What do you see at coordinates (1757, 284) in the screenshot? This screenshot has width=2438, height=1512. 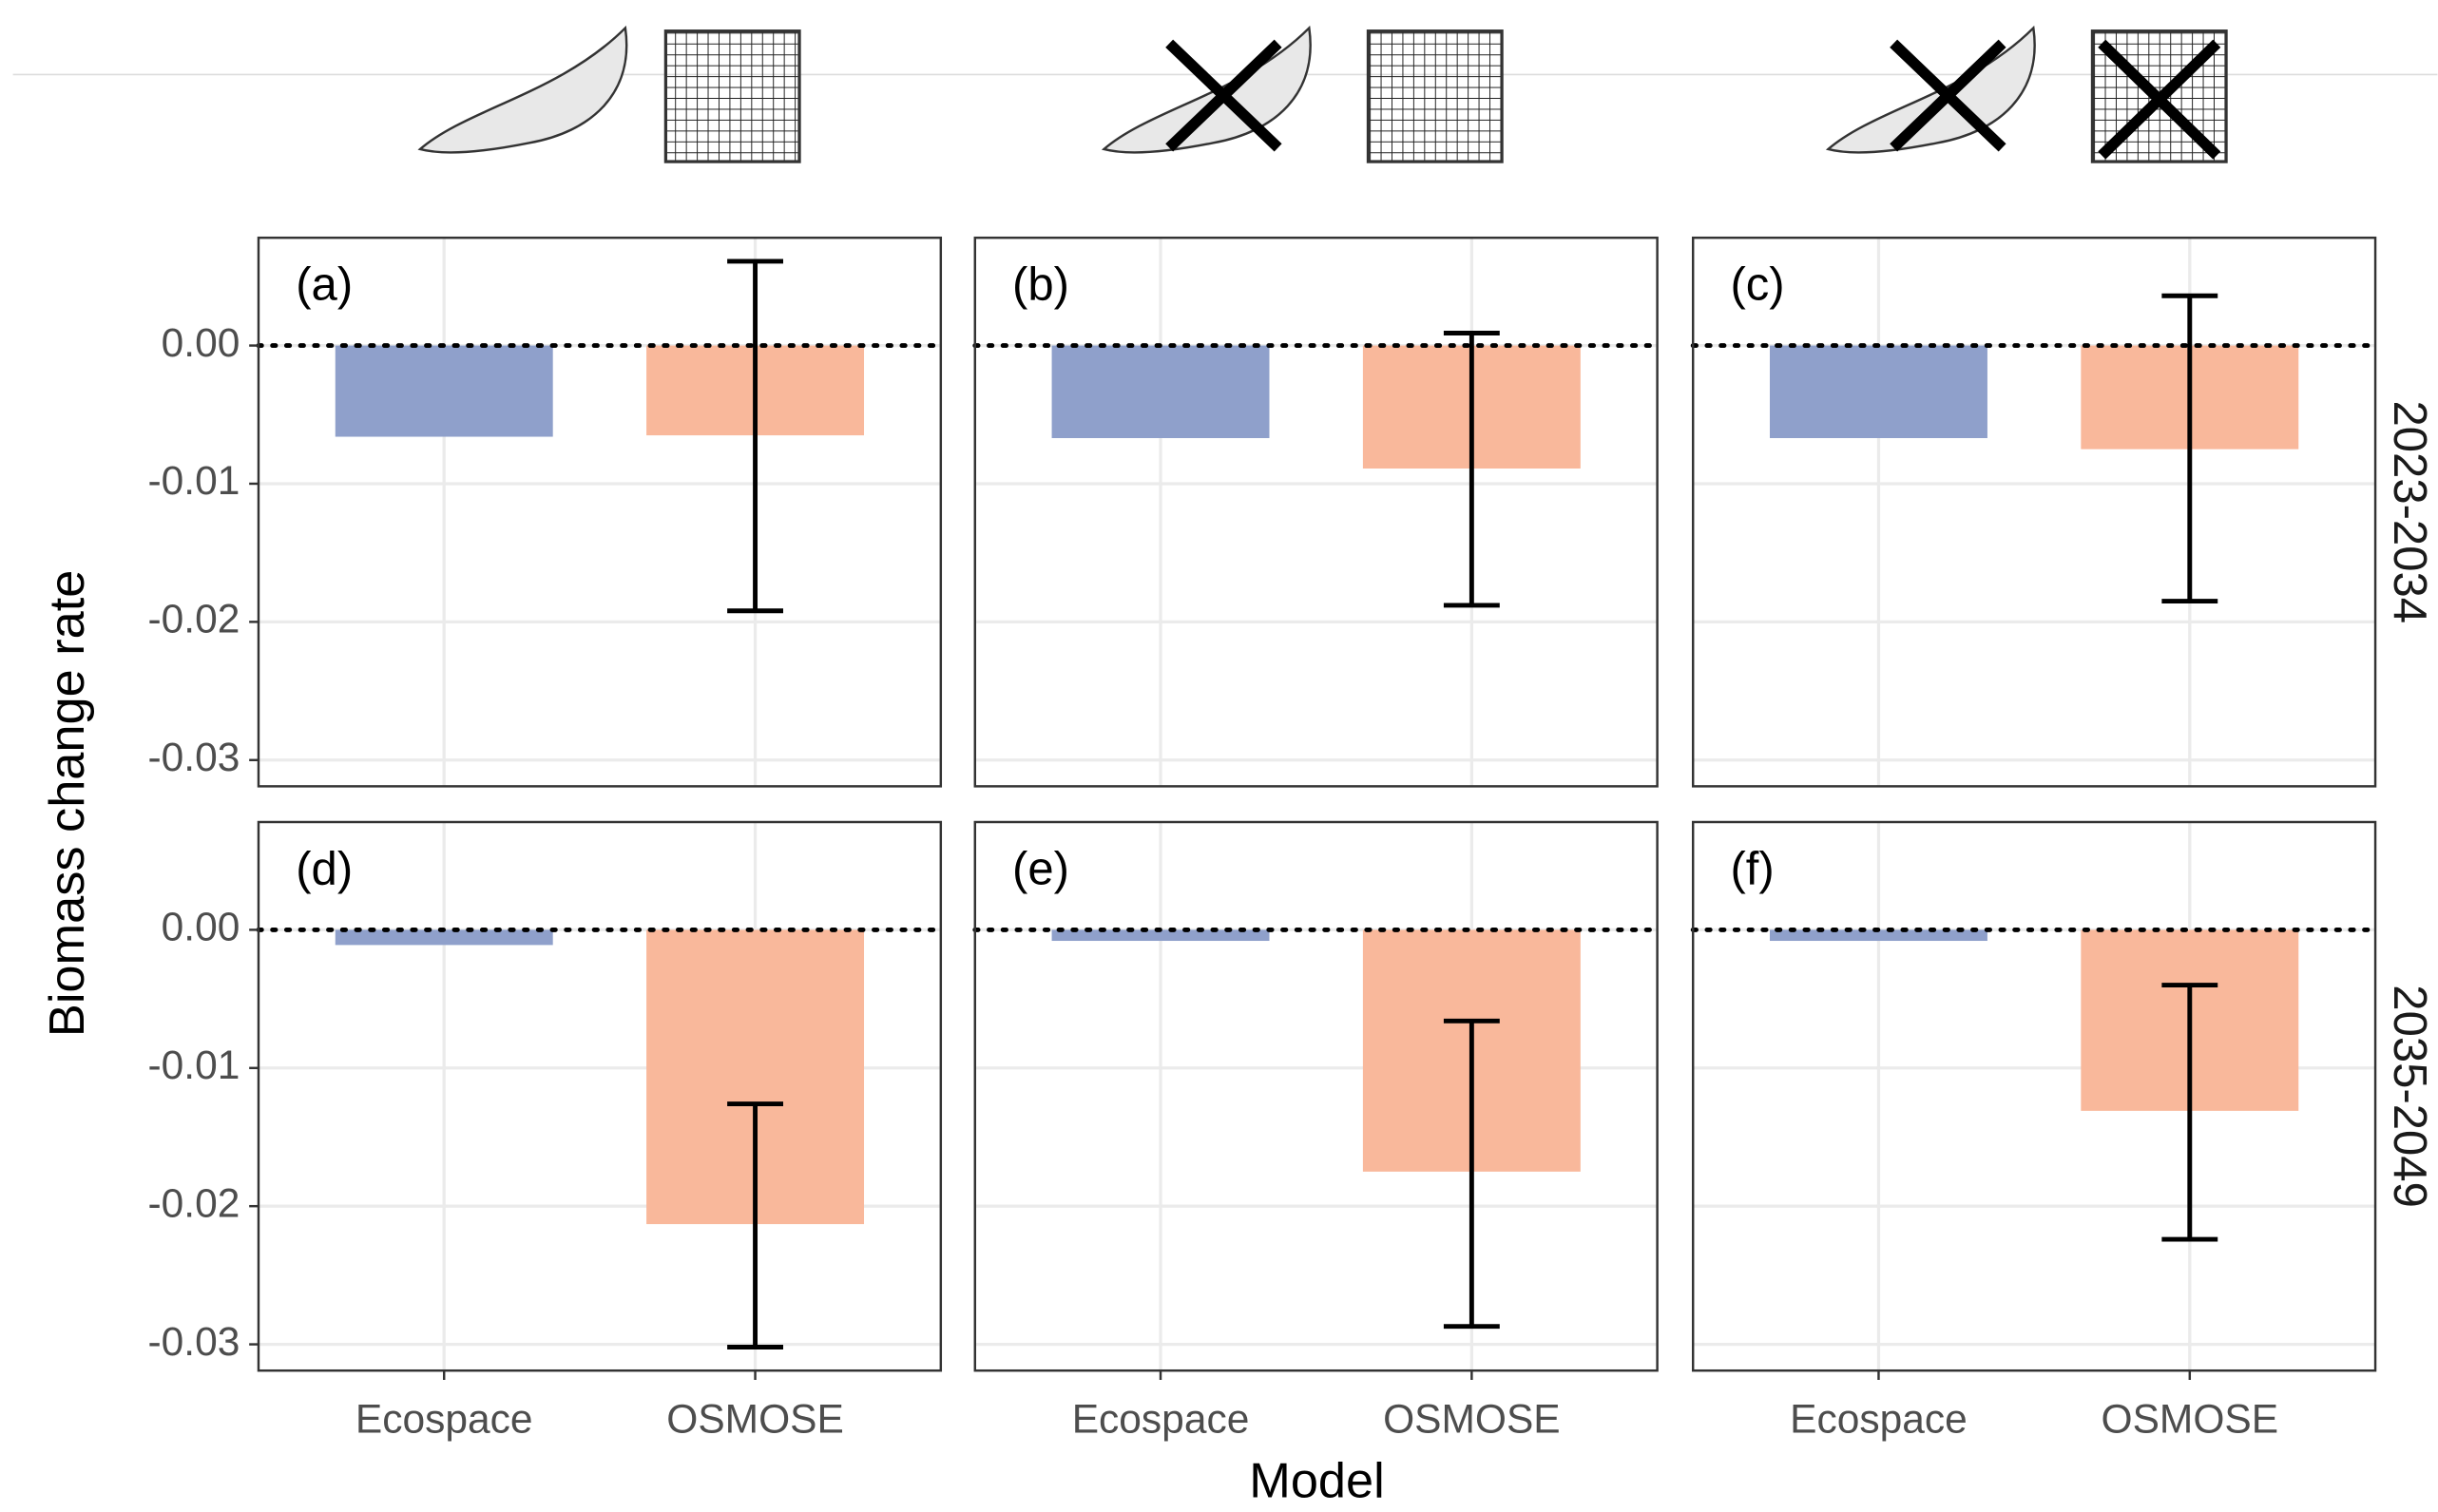 I see `panel-label: (c)` at bounding box center [1757, 284].